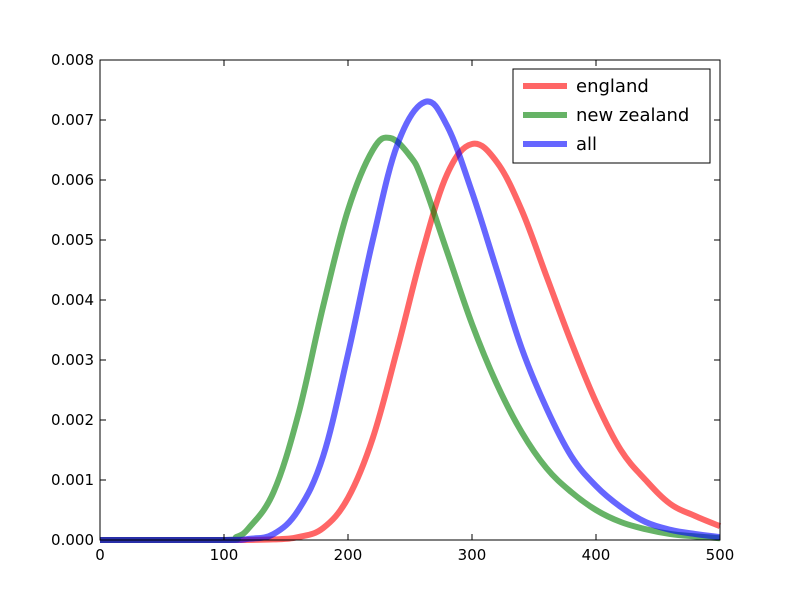  Describe the element at coordinates (72, 420) in the screenshot. I see `y-tick-label: 0.002` at that location.